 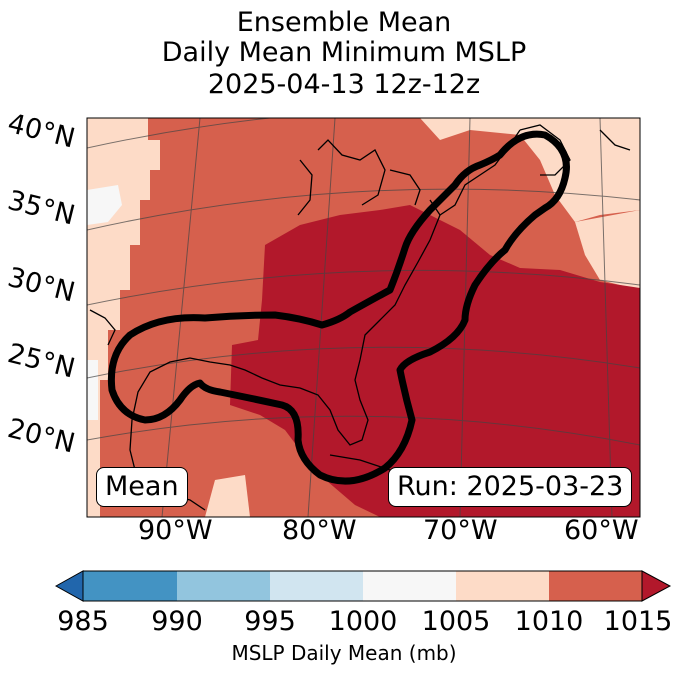 I want to click on colorbar-tick-1005: 1005, so click(x=456, y=621).